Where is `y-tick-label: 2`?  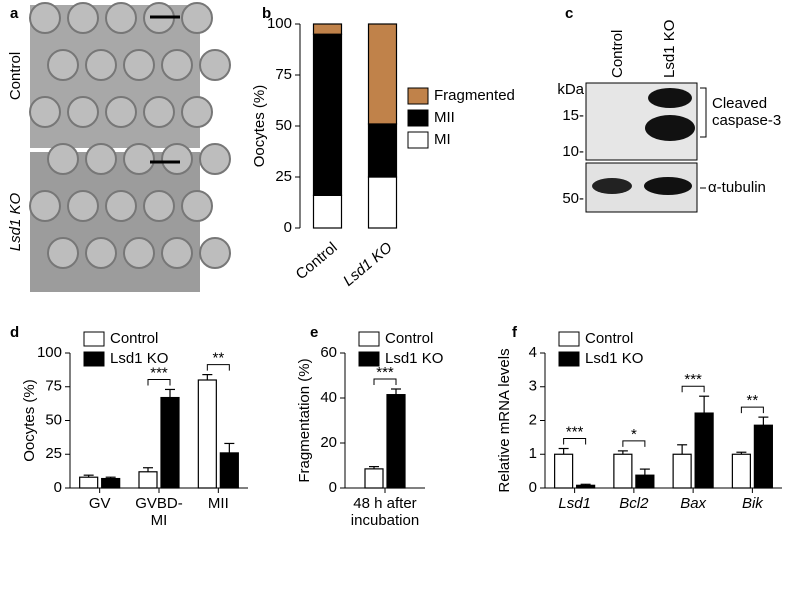 y-tick-label: 2 is located at coordinates (533, 419).